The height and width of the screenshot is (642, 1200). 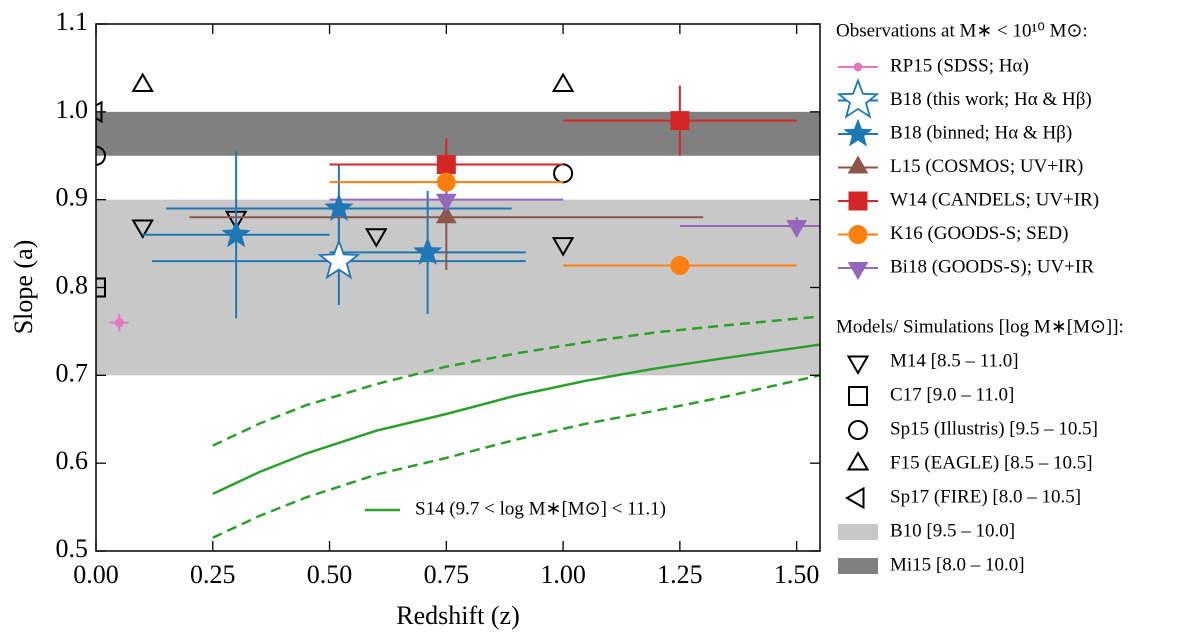 What do you see at coordinates (72, 548) in the screenshot?
I see `y-tick-label: 0.5` at bounding box center [72, 548].